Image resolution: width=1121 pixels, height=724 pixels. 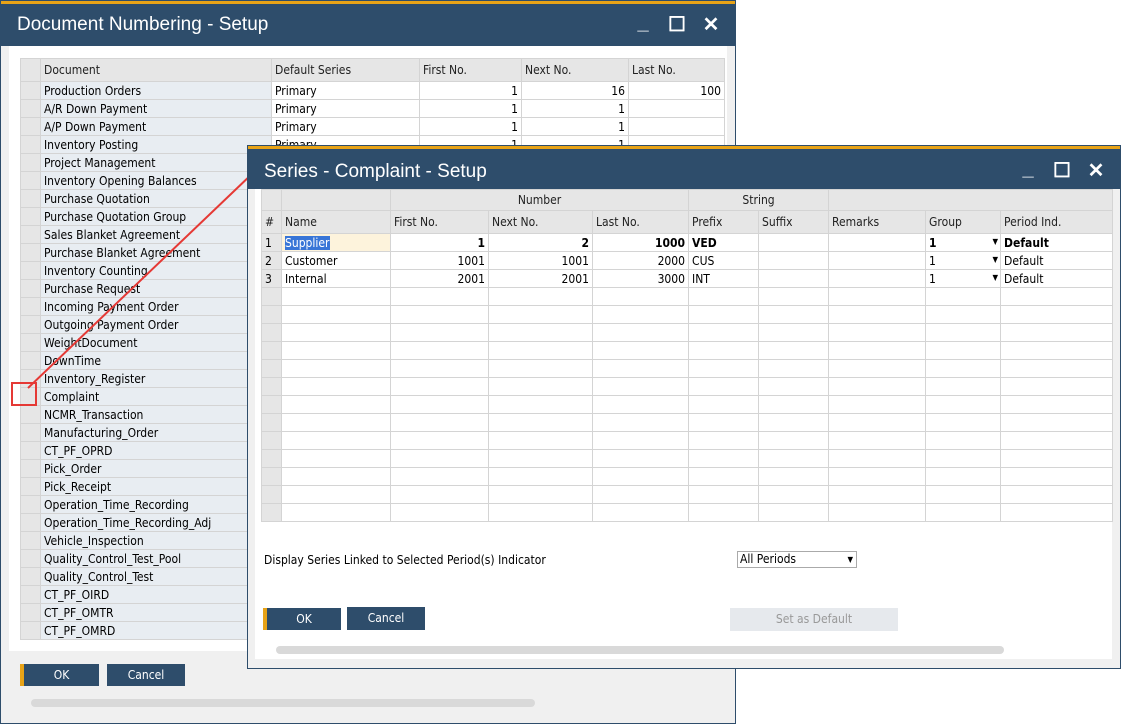 I want to click on col-header: Suffix, so click(x=794, y=222).